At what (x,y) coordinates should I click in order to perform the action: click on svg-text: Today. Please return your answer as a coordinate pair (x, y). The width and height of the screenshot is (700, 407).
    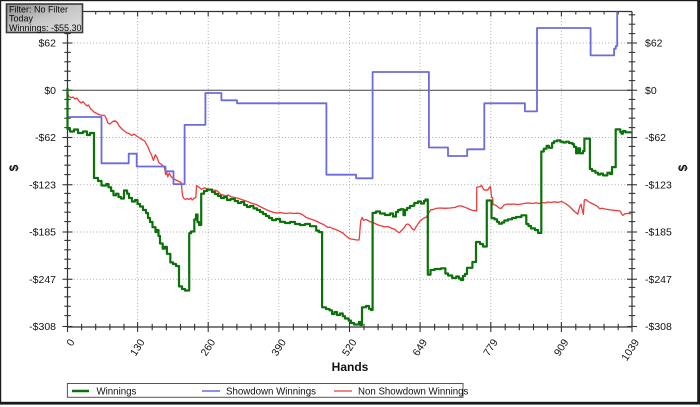
    Looking at the image, I should click on (21, 19).